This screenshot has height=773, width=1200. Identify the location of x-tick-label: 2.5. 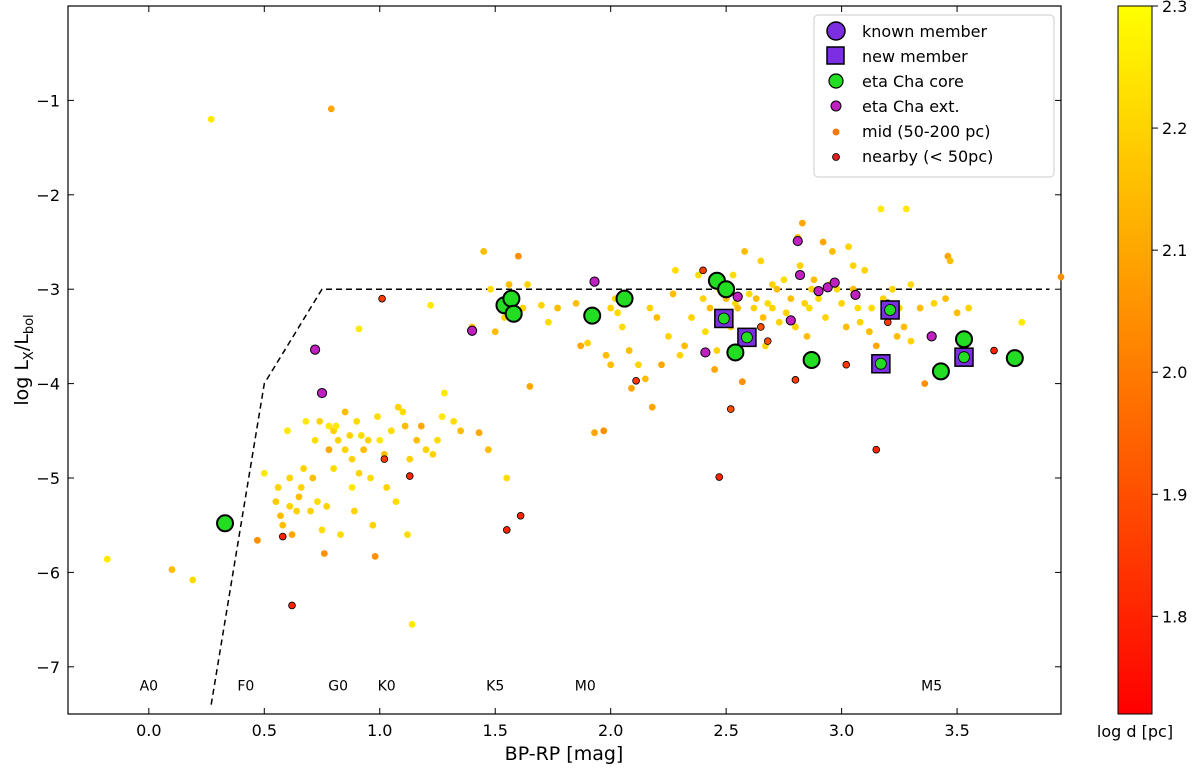
(725, 730).